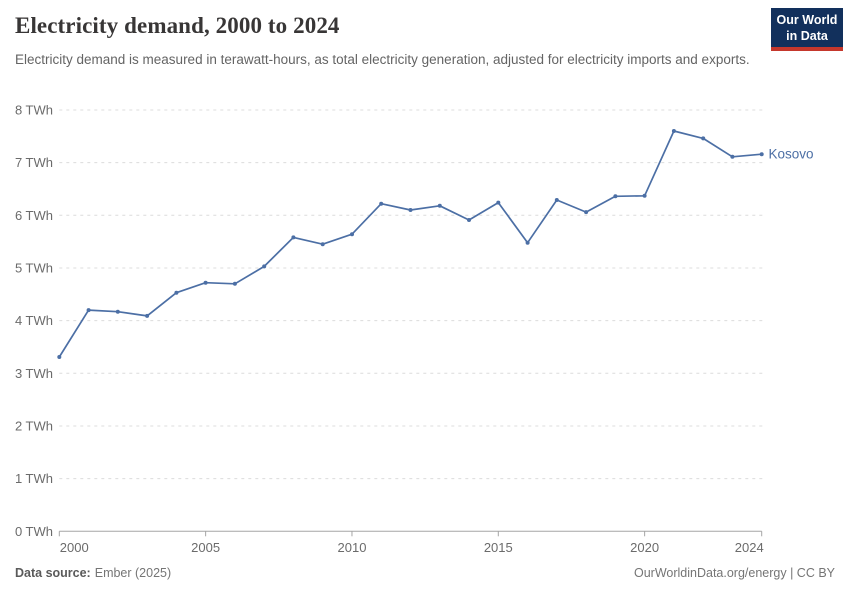  I want to click on data-point-2008, so click(293, 237).